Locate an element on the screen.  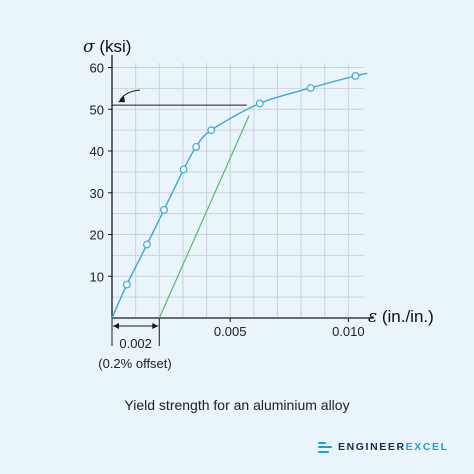
offset-line is located at coordinates (204, 217).